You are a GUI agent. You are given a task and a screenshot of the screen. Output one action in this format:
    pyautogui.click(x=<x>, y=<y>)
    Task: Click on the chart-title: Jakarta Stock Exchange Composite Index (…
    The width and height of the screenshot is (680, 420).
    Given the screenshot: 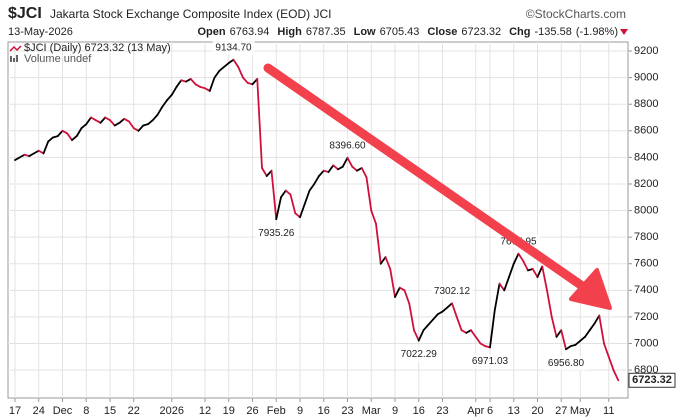 What is the action you would take?
    pyautogui.click(x=190, y=14)
    